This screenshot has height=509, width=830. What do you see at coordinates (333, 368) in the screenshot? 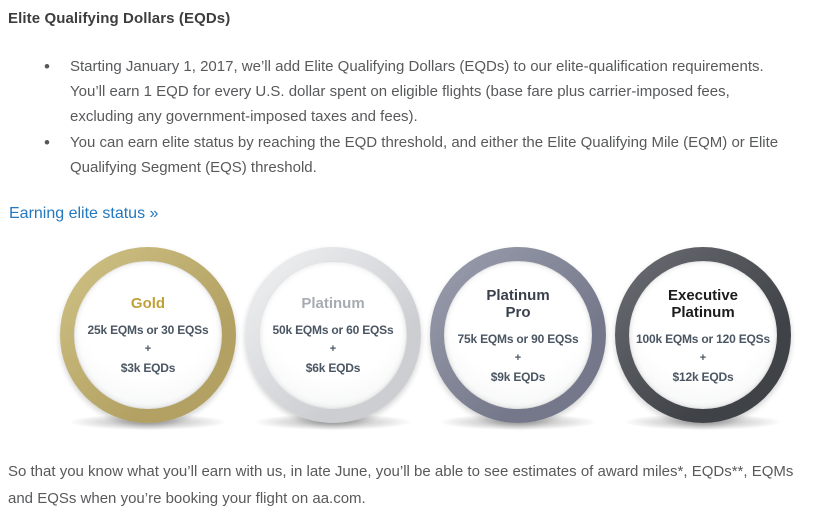
I see `badge-eqd: $6k EQDs` at bounding box center [333, 368].